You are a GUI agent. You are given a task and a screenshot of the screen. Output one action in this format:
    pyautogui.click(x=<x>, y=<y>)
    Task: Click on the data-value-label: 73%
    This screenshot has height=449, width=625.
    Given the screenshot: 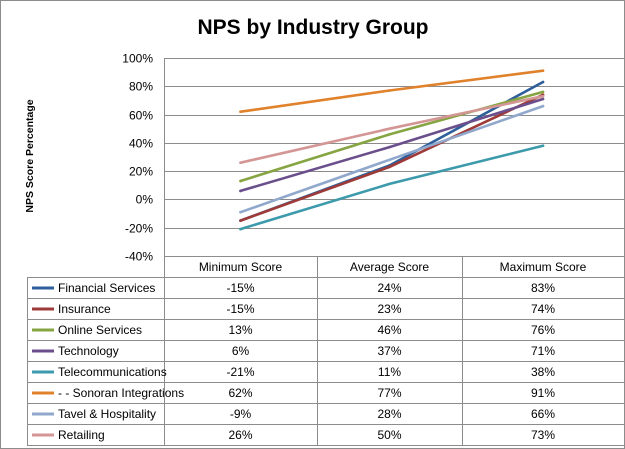 What is the action you would take?
    pyautogui.click(x=543, y=435)
    